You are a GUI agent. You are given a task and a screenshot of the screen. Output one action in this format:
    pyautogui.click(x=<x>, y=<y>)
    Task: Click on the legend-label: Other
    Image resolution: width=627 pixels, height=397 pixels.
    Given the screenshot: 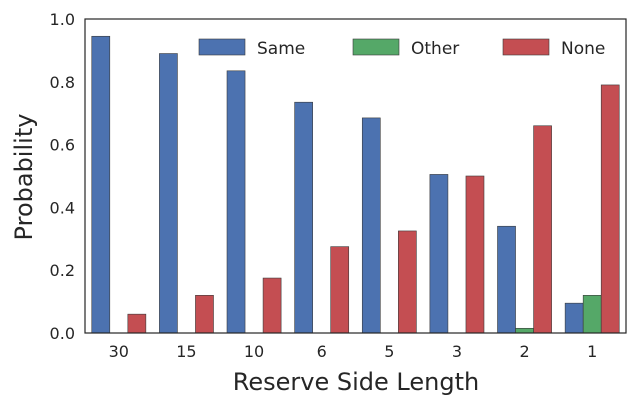 What is the action you would take?
    pyautogui.click(x=435, y=49)
    